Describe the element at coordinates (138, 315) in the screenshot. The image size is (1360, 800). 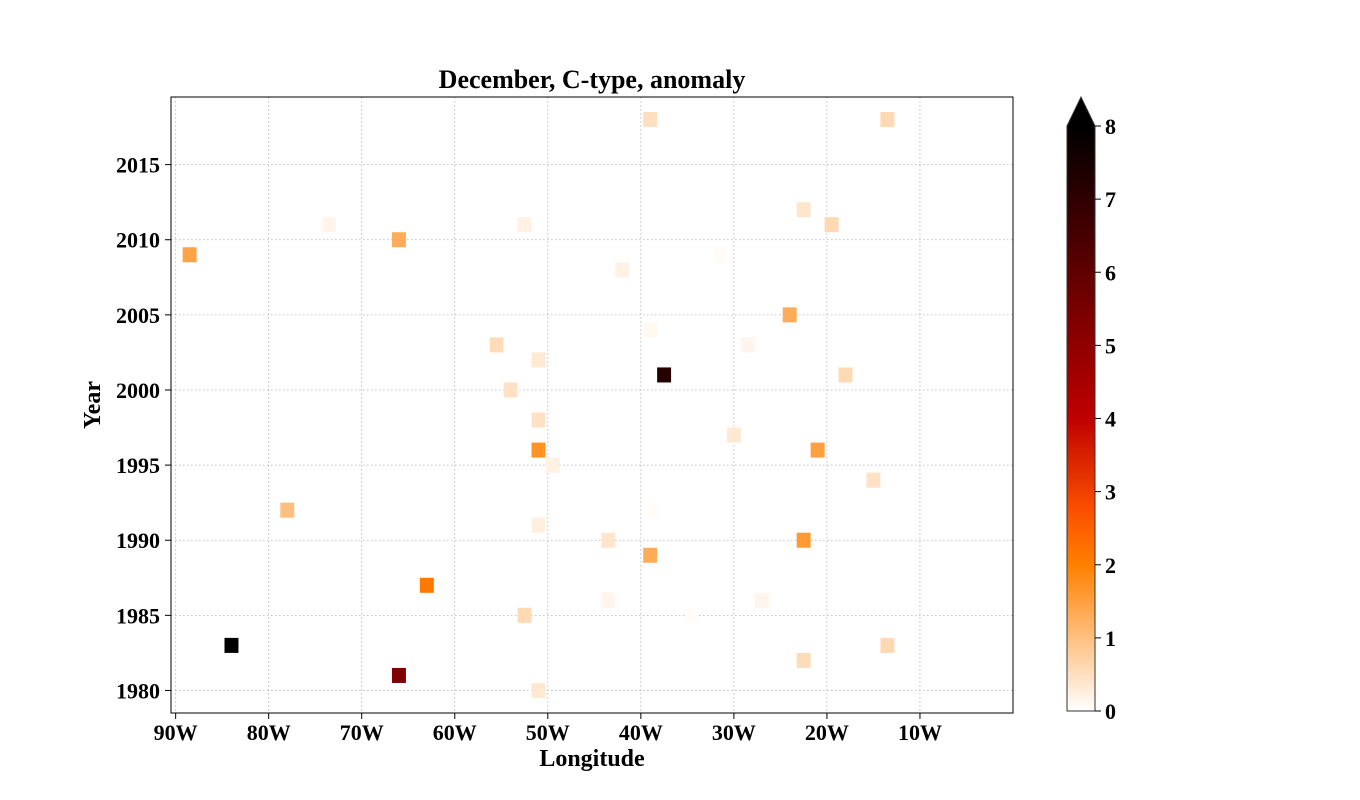
I see `y-tick-label: 2005` at that location.